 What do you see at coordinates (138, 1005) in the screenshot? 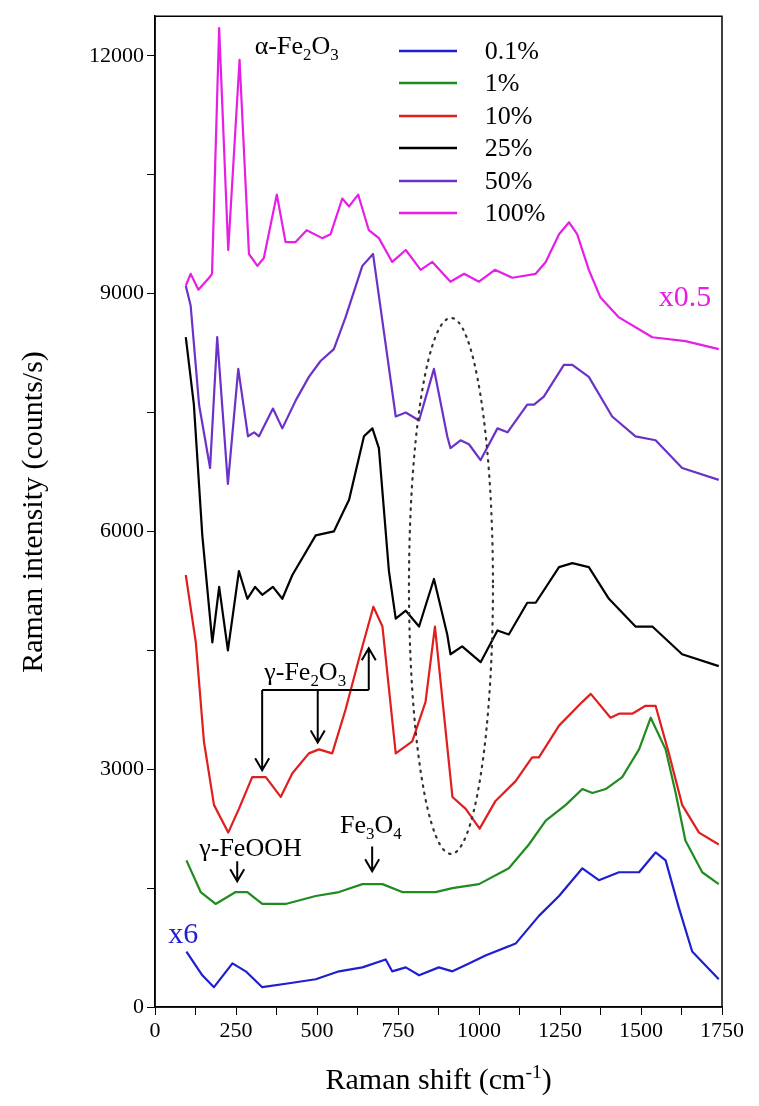
I see `y-tick-label: 0` at bounding box center [138, 1005].